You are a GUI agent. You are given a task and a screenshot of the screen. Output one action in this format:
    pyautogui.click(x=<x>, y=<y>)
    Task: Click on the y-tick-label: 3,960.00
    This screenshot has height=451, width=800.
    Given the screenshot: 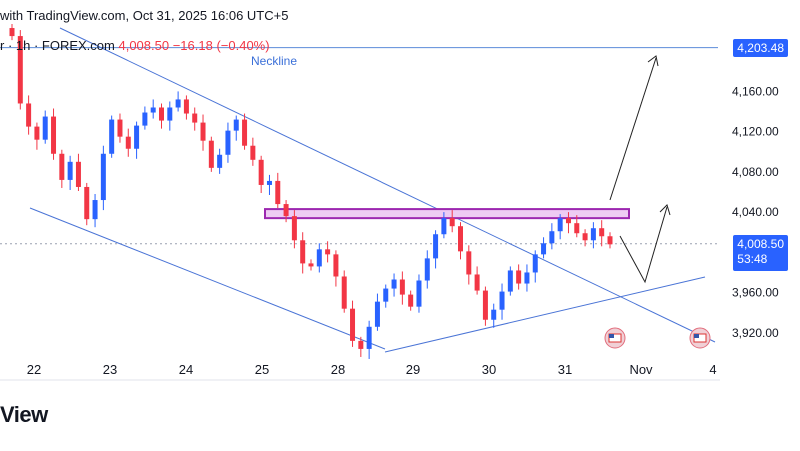 What is the action you would take?
    pyautogui.click(x=755, y=293)
    